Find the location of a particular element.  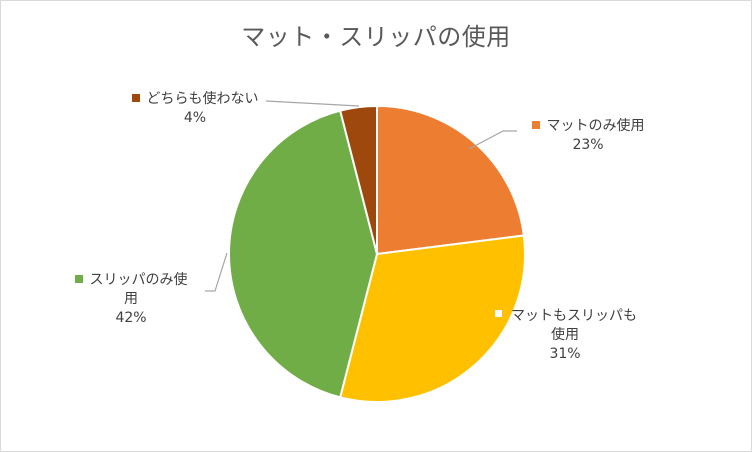

data-label-both: マットもスリッパも 使用 31% is located at coordinates (565, 335).